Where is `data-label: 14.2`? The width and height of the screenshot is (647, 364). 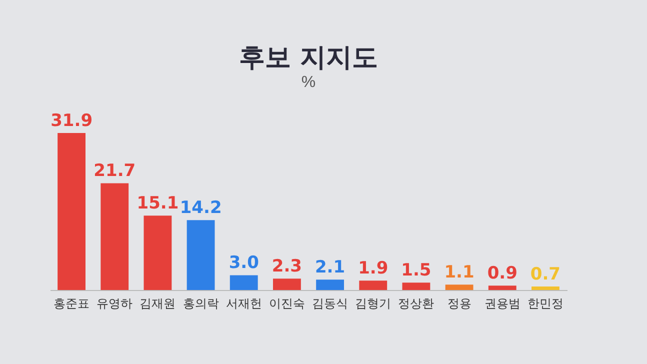 data-label: 14.2 is located at coordinates (201, 208).